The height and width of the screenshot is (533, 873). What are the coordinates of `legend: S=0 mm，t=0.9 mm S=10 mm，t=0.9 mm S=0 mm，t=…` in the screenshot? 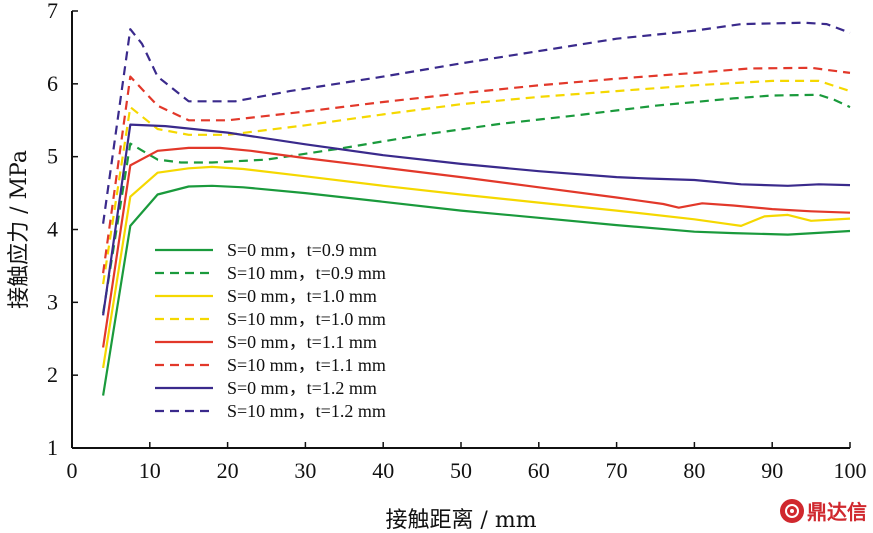 It's located at (270, 330).